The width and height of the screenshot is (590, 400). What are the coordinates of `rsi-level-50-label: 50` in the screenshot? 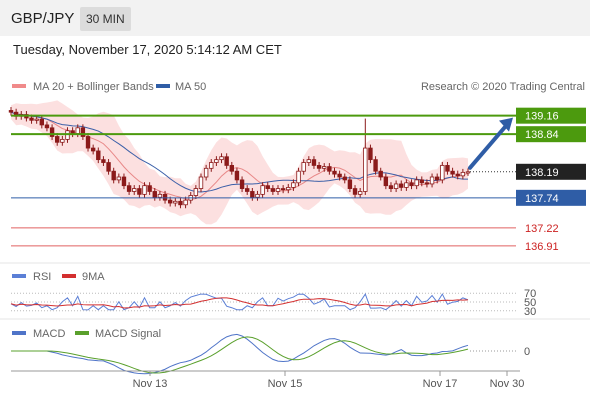 It's located at (530, 303).